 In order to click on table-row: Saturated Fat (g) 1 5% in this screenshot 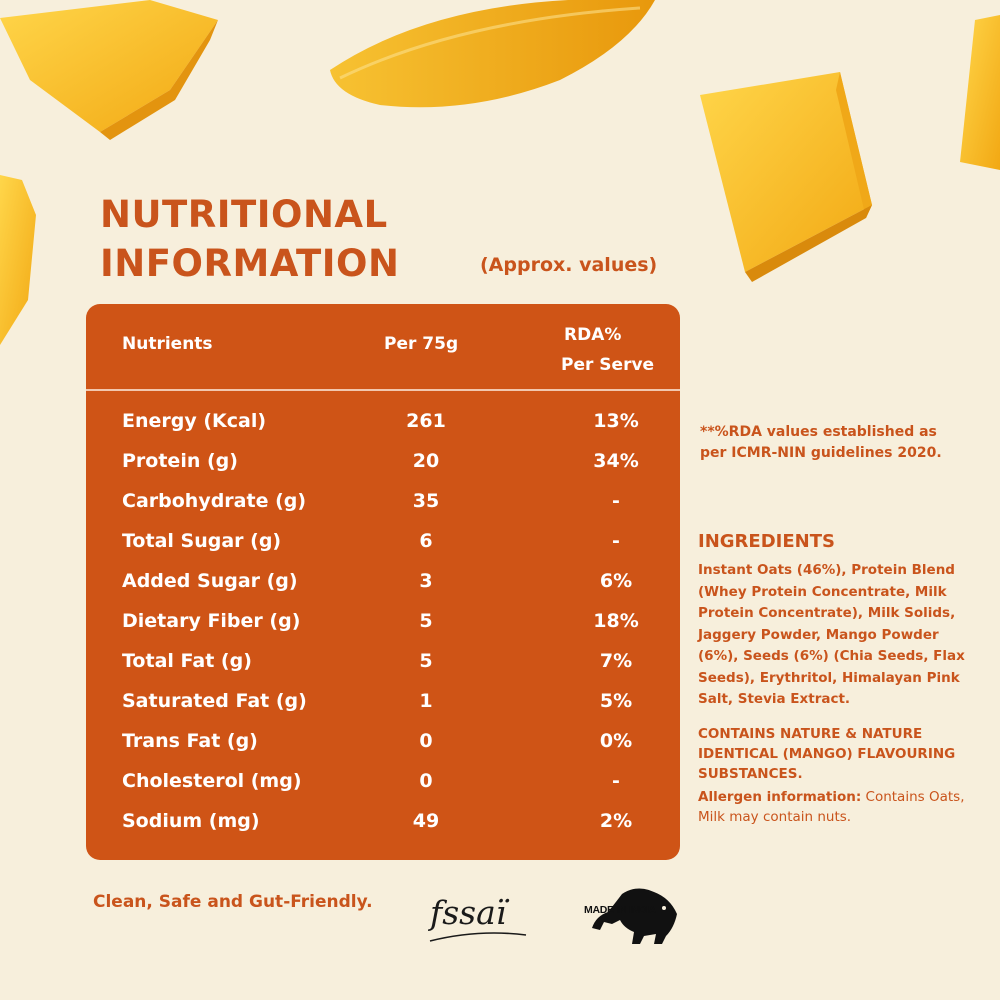, I will do `click(383, 702)`.